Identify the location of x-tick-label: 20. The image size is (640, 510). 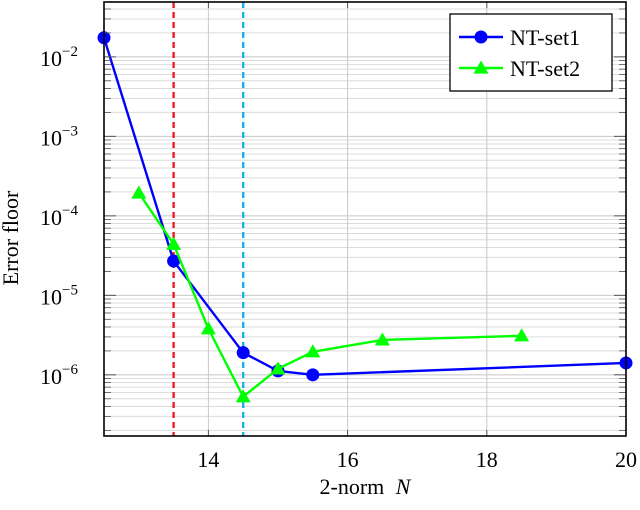
(626, 459).